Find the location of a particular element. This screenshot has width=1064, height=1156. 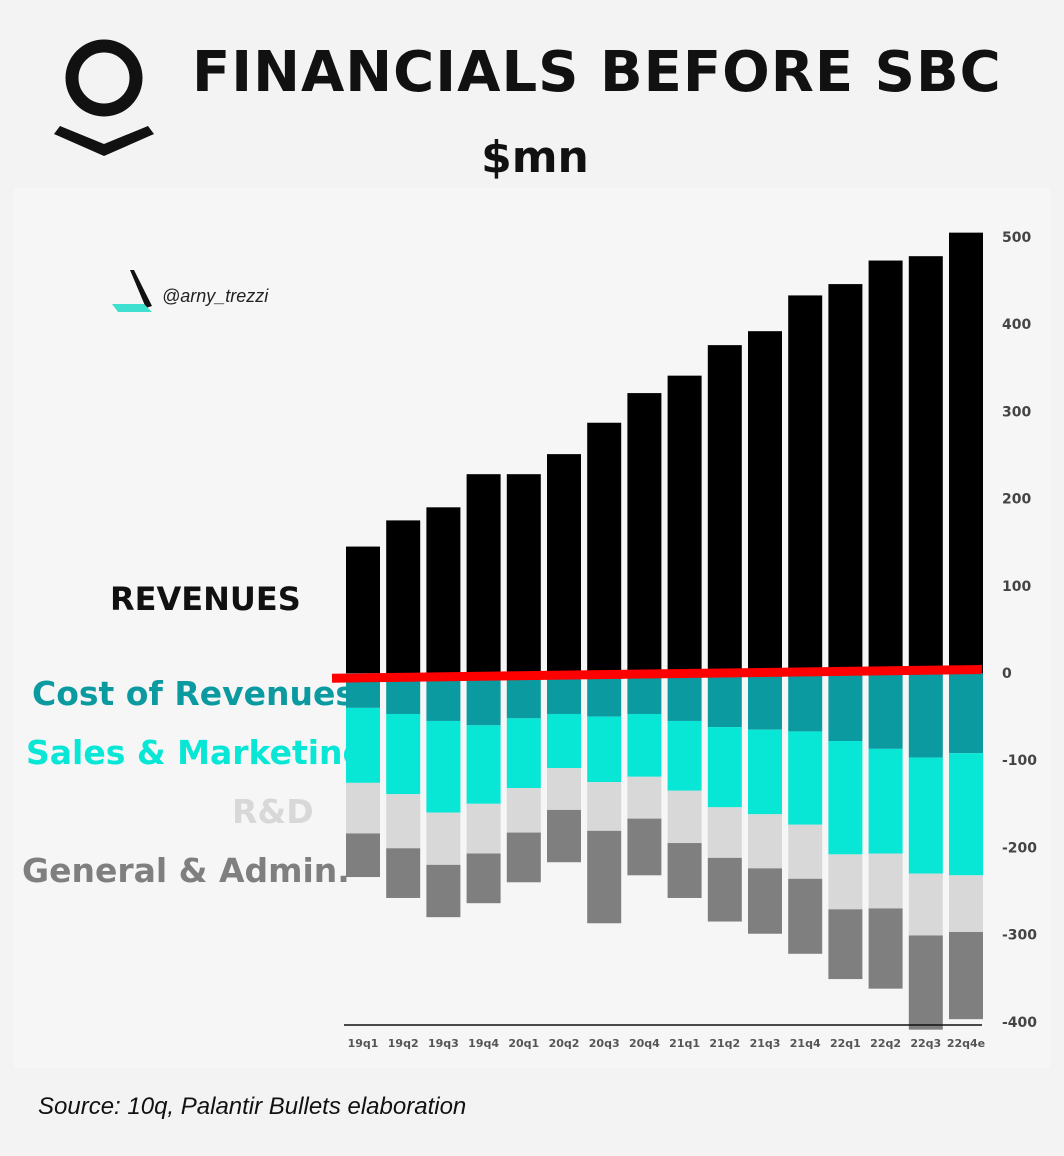

y-tick-label: 300 is located at coordinates (1016, 412).